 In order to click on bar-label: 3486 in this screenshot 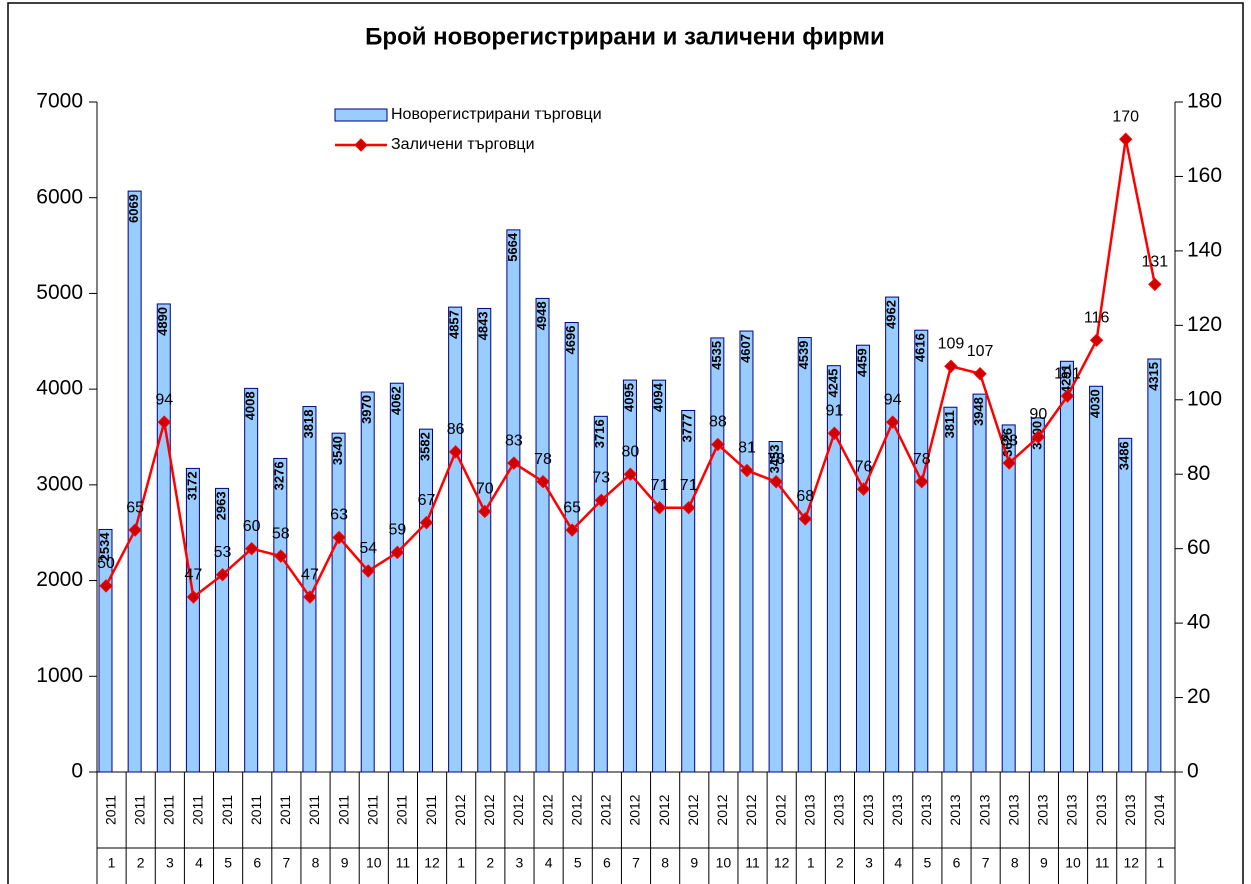, I will do `click(1124, 455)`.